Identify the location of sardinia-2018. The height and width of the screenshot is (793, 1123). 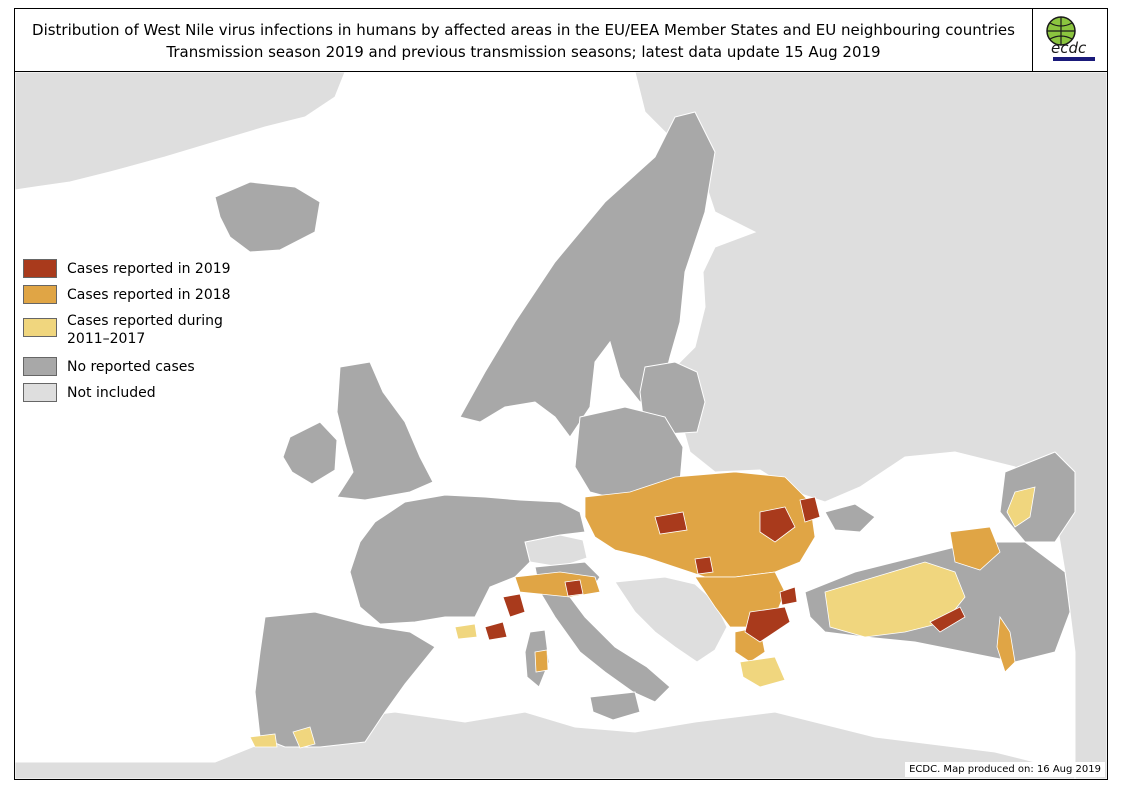
(541, 661).